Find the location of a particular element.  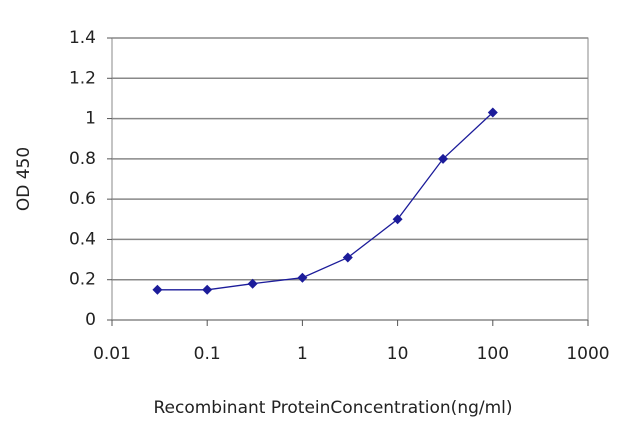

y-tick-label: 1.2 is located at coordinates (82, 78).